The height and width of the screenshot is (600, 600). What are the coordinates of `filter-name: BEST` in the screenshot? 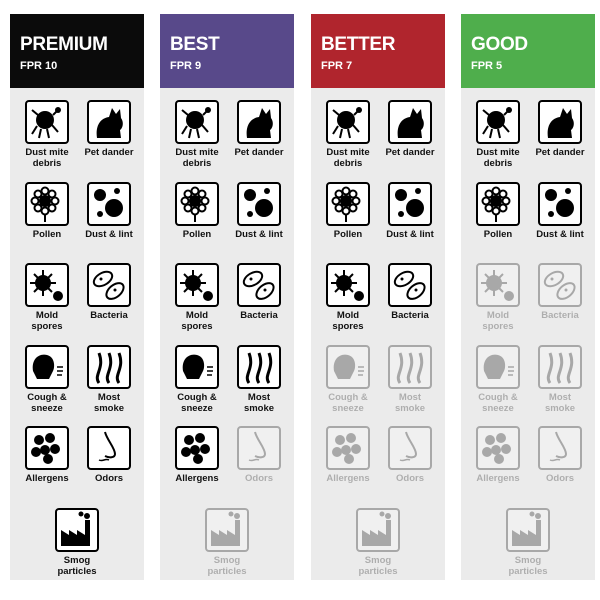 It's located at (195, 44).